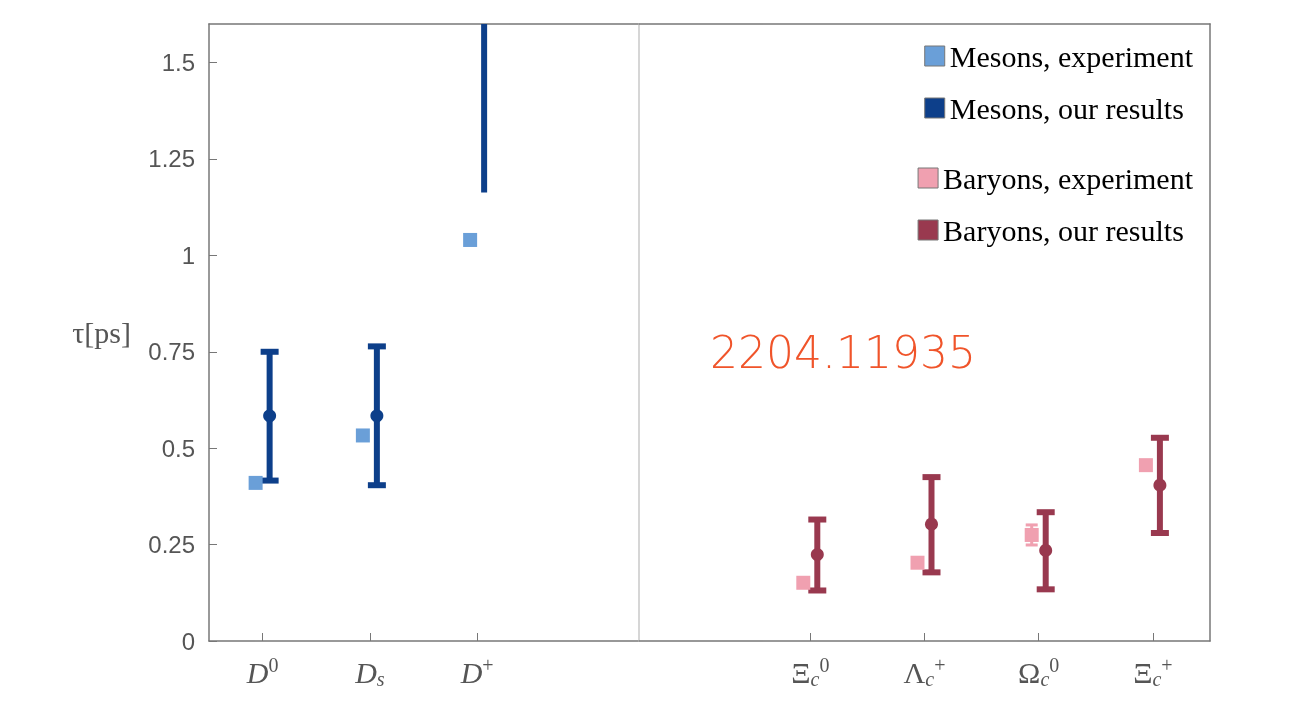 The image size is (1294, 719). Describe the element at coordinates (171, 545) in the screenshot. I see `y-tick-label: 0.25` at that location.